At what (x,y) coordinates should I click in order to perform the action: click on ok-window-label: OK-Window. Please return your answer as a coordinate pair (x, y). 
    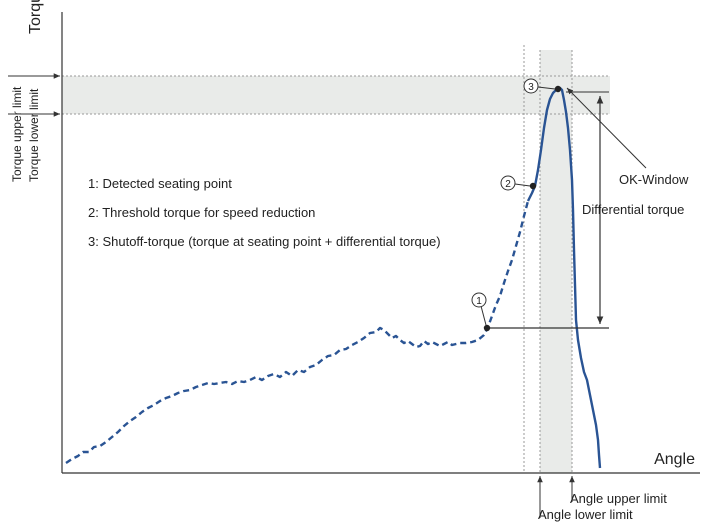
    Looking at the image, I should click on (654, 179).